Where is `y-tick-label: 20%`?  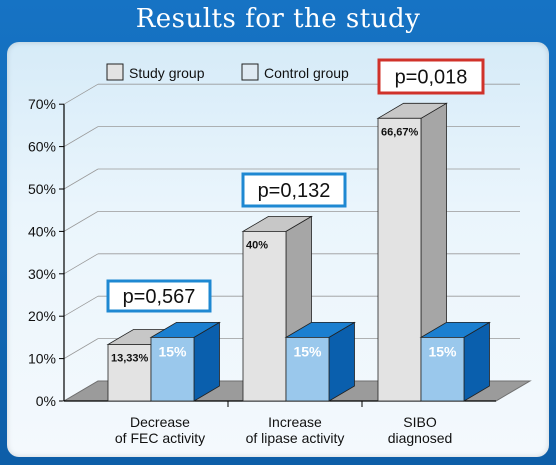 y-tick-label: 20% is located at coordinates (42, 316).